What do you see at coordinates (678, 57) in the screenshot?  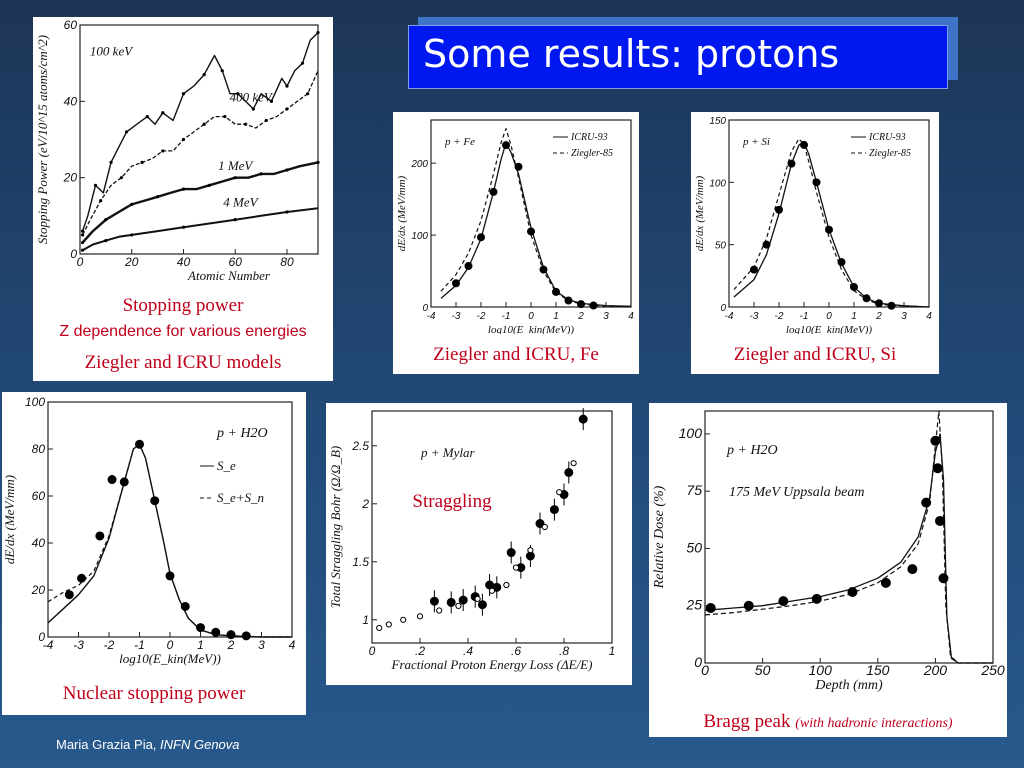 I see `title-box: Some results: protons` at bounding box center [678, 57].